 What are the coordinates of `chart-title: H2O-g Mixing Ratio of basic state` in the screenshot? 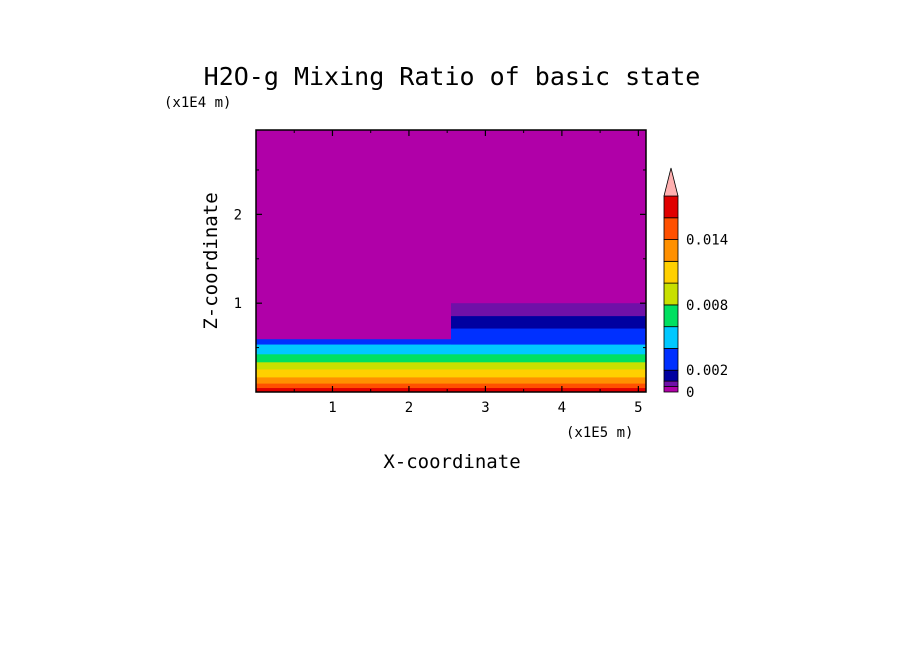 It's located at (452, 76).